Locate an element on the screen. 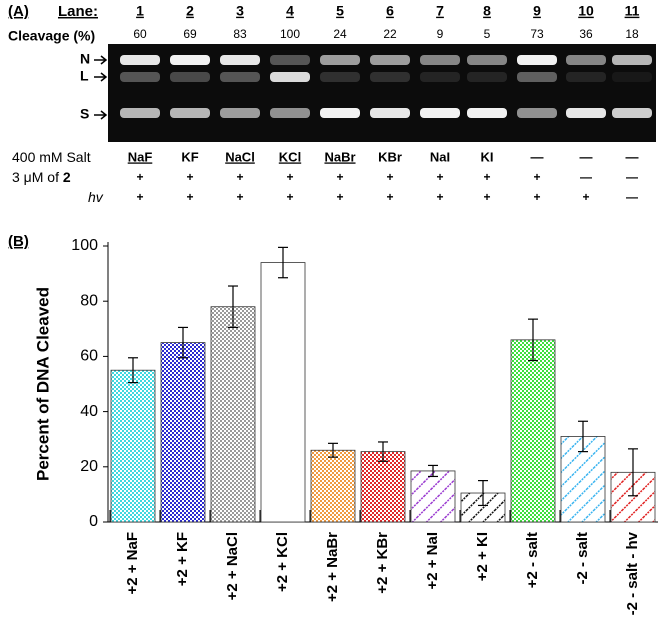 The width and height of the screenshot is (664, 644). row-label-part: hv is located at coordinates (96, 197).